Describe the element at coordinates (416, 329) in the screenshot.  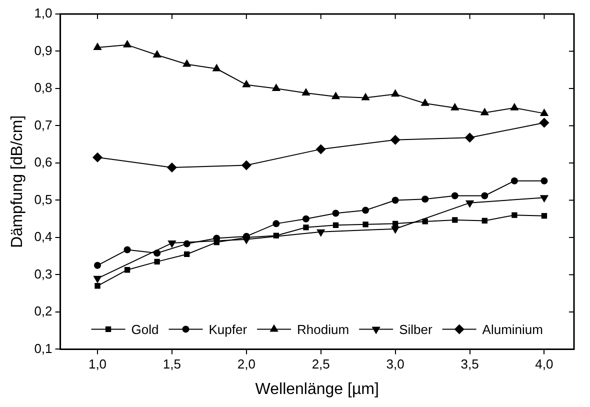
I see `legend-label: Silber` at that location.